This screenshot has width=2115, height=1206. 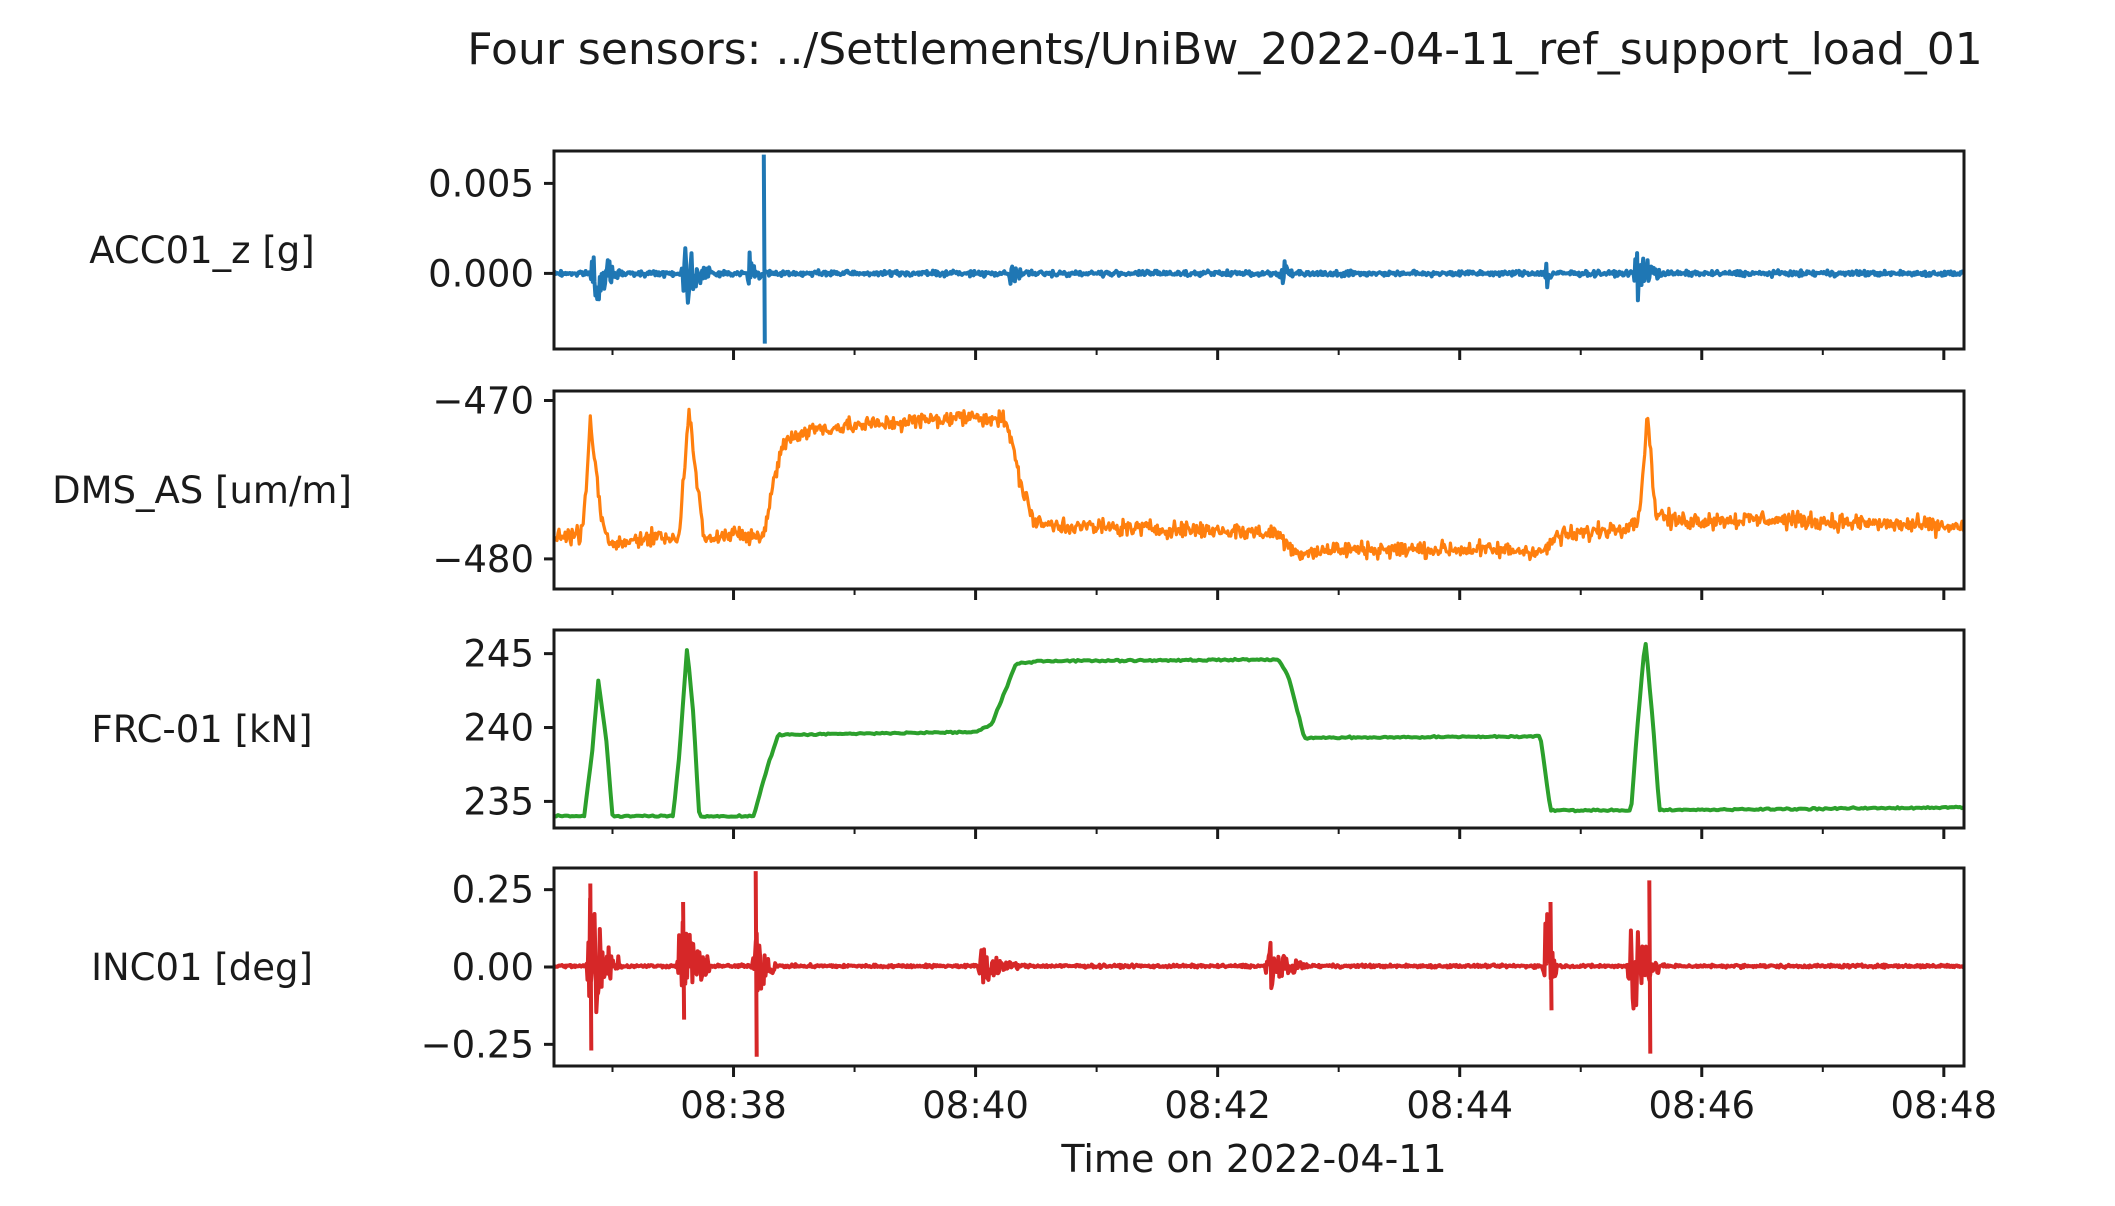 What do you see at coordinates (493, 967) in the screenshot?
I see `y-tick-label: 0.00` at bounding box center [493, 967].